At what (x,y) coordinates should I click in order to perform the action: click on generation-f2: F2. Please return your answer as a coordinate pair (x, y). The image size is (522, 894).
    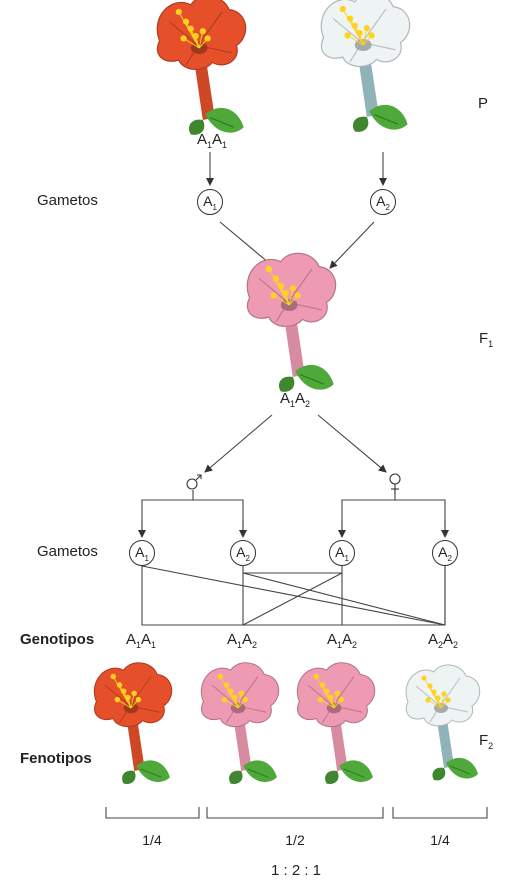
    Looking at the image, I should click on (486, 741).